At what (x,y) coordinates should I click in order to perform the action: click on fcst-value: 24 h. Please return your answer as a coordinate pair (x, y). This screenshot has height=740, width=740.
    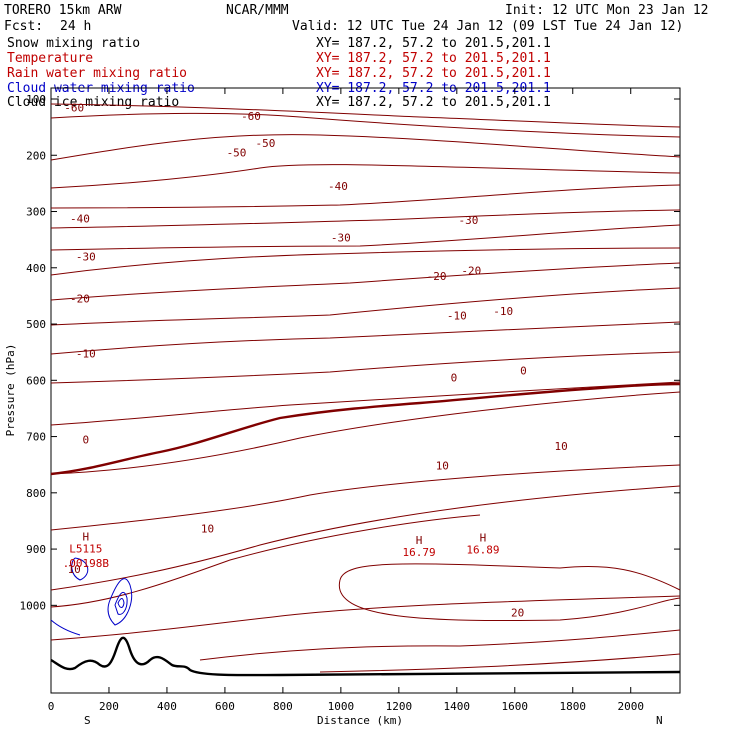
    Looking at the image, I should click on (75, 26).